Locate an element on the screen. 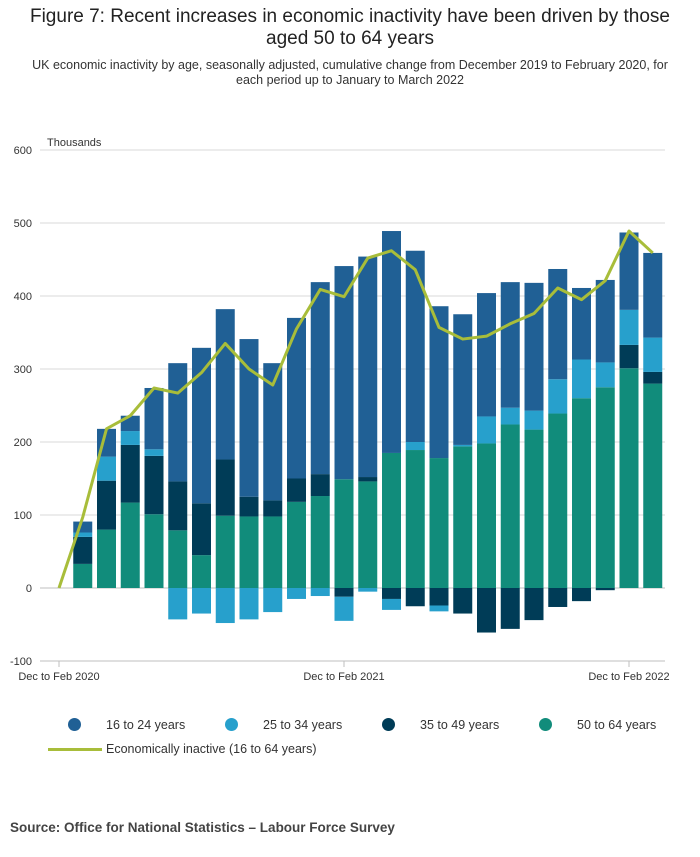 This screenshot has width=700, height=857. legend-label-inactive-line: Economically inactive (16 to 64 years) is located at coordinates (211, 749).